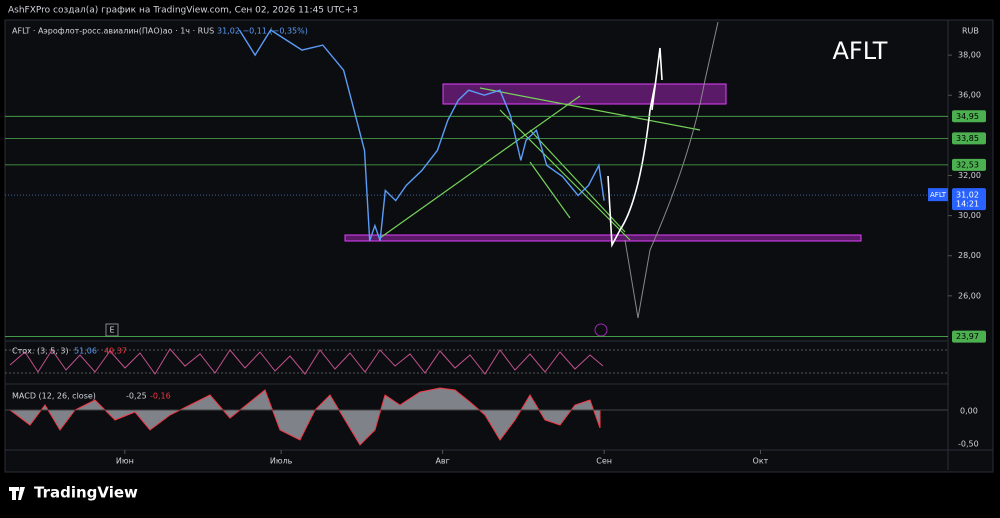 The width and height of the screenshot is (1000, 518). I want to click on resistance-zone, so click(584, 94).